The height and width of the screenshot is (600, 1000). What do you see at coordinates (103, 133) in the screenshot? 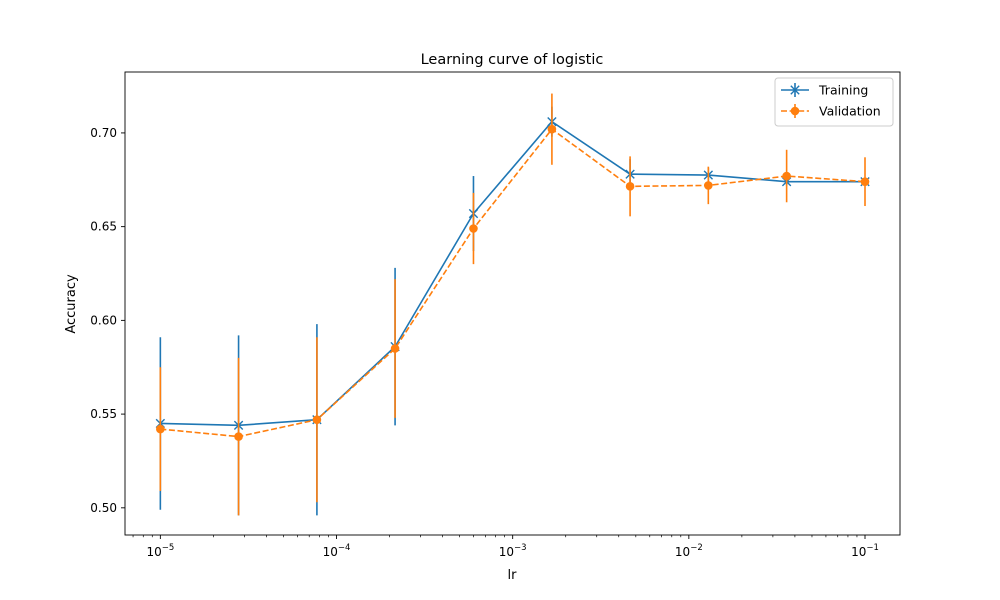
I see `y-tick-label: 0.70` at bounding box center [103, 133].